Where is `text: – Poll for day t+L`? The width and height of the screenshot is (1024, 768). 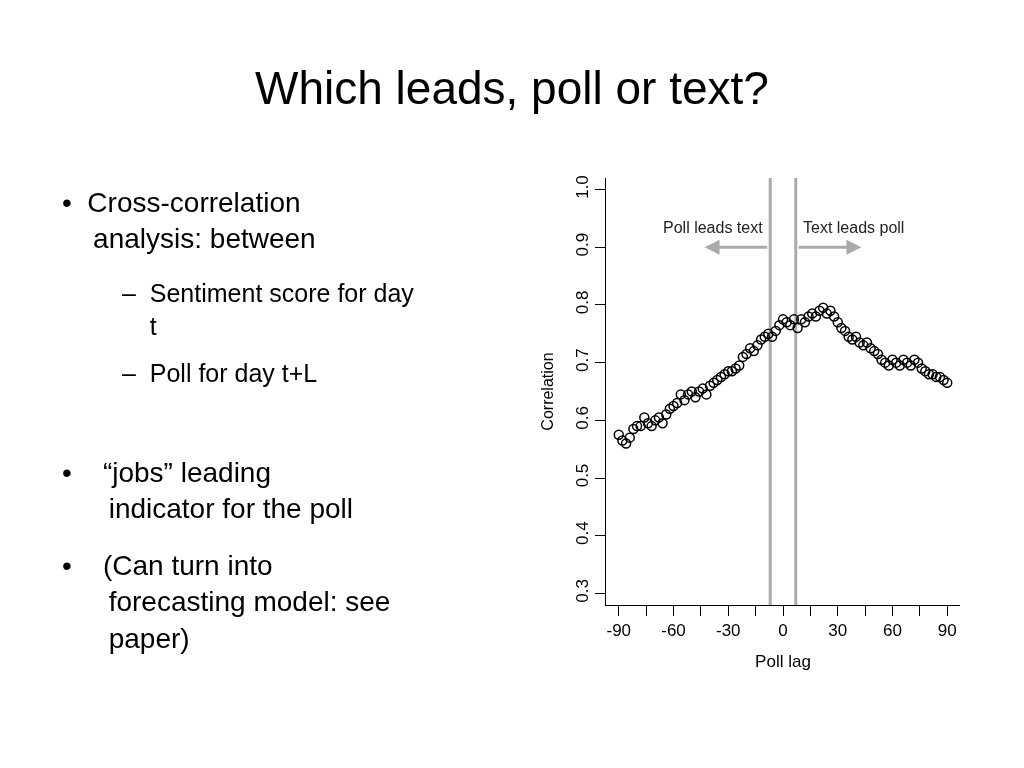 text: – Poll for day t+L is located at coordinates (220, 373).